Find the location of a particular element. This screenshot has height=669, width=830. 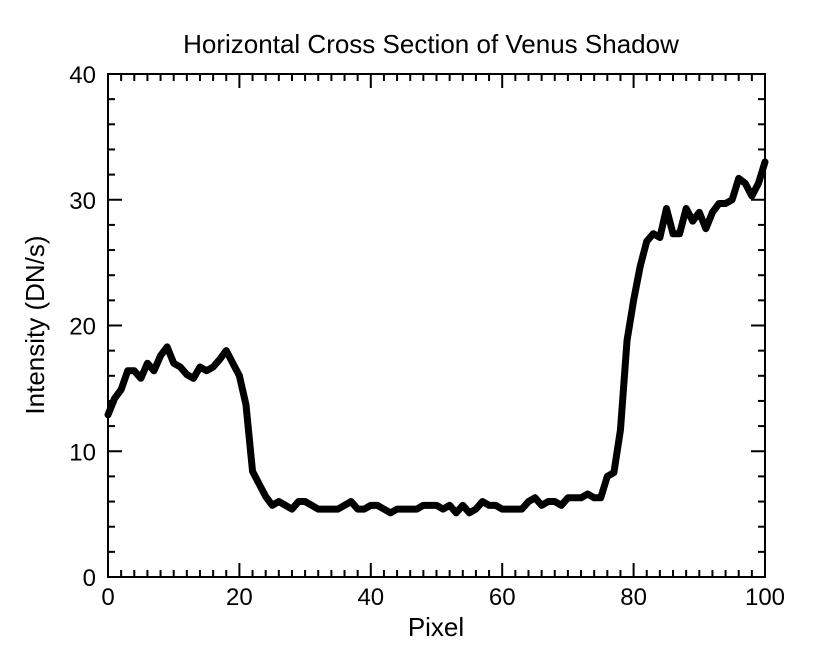

y-tick-label: 30 is located at coordinates (82, 201).